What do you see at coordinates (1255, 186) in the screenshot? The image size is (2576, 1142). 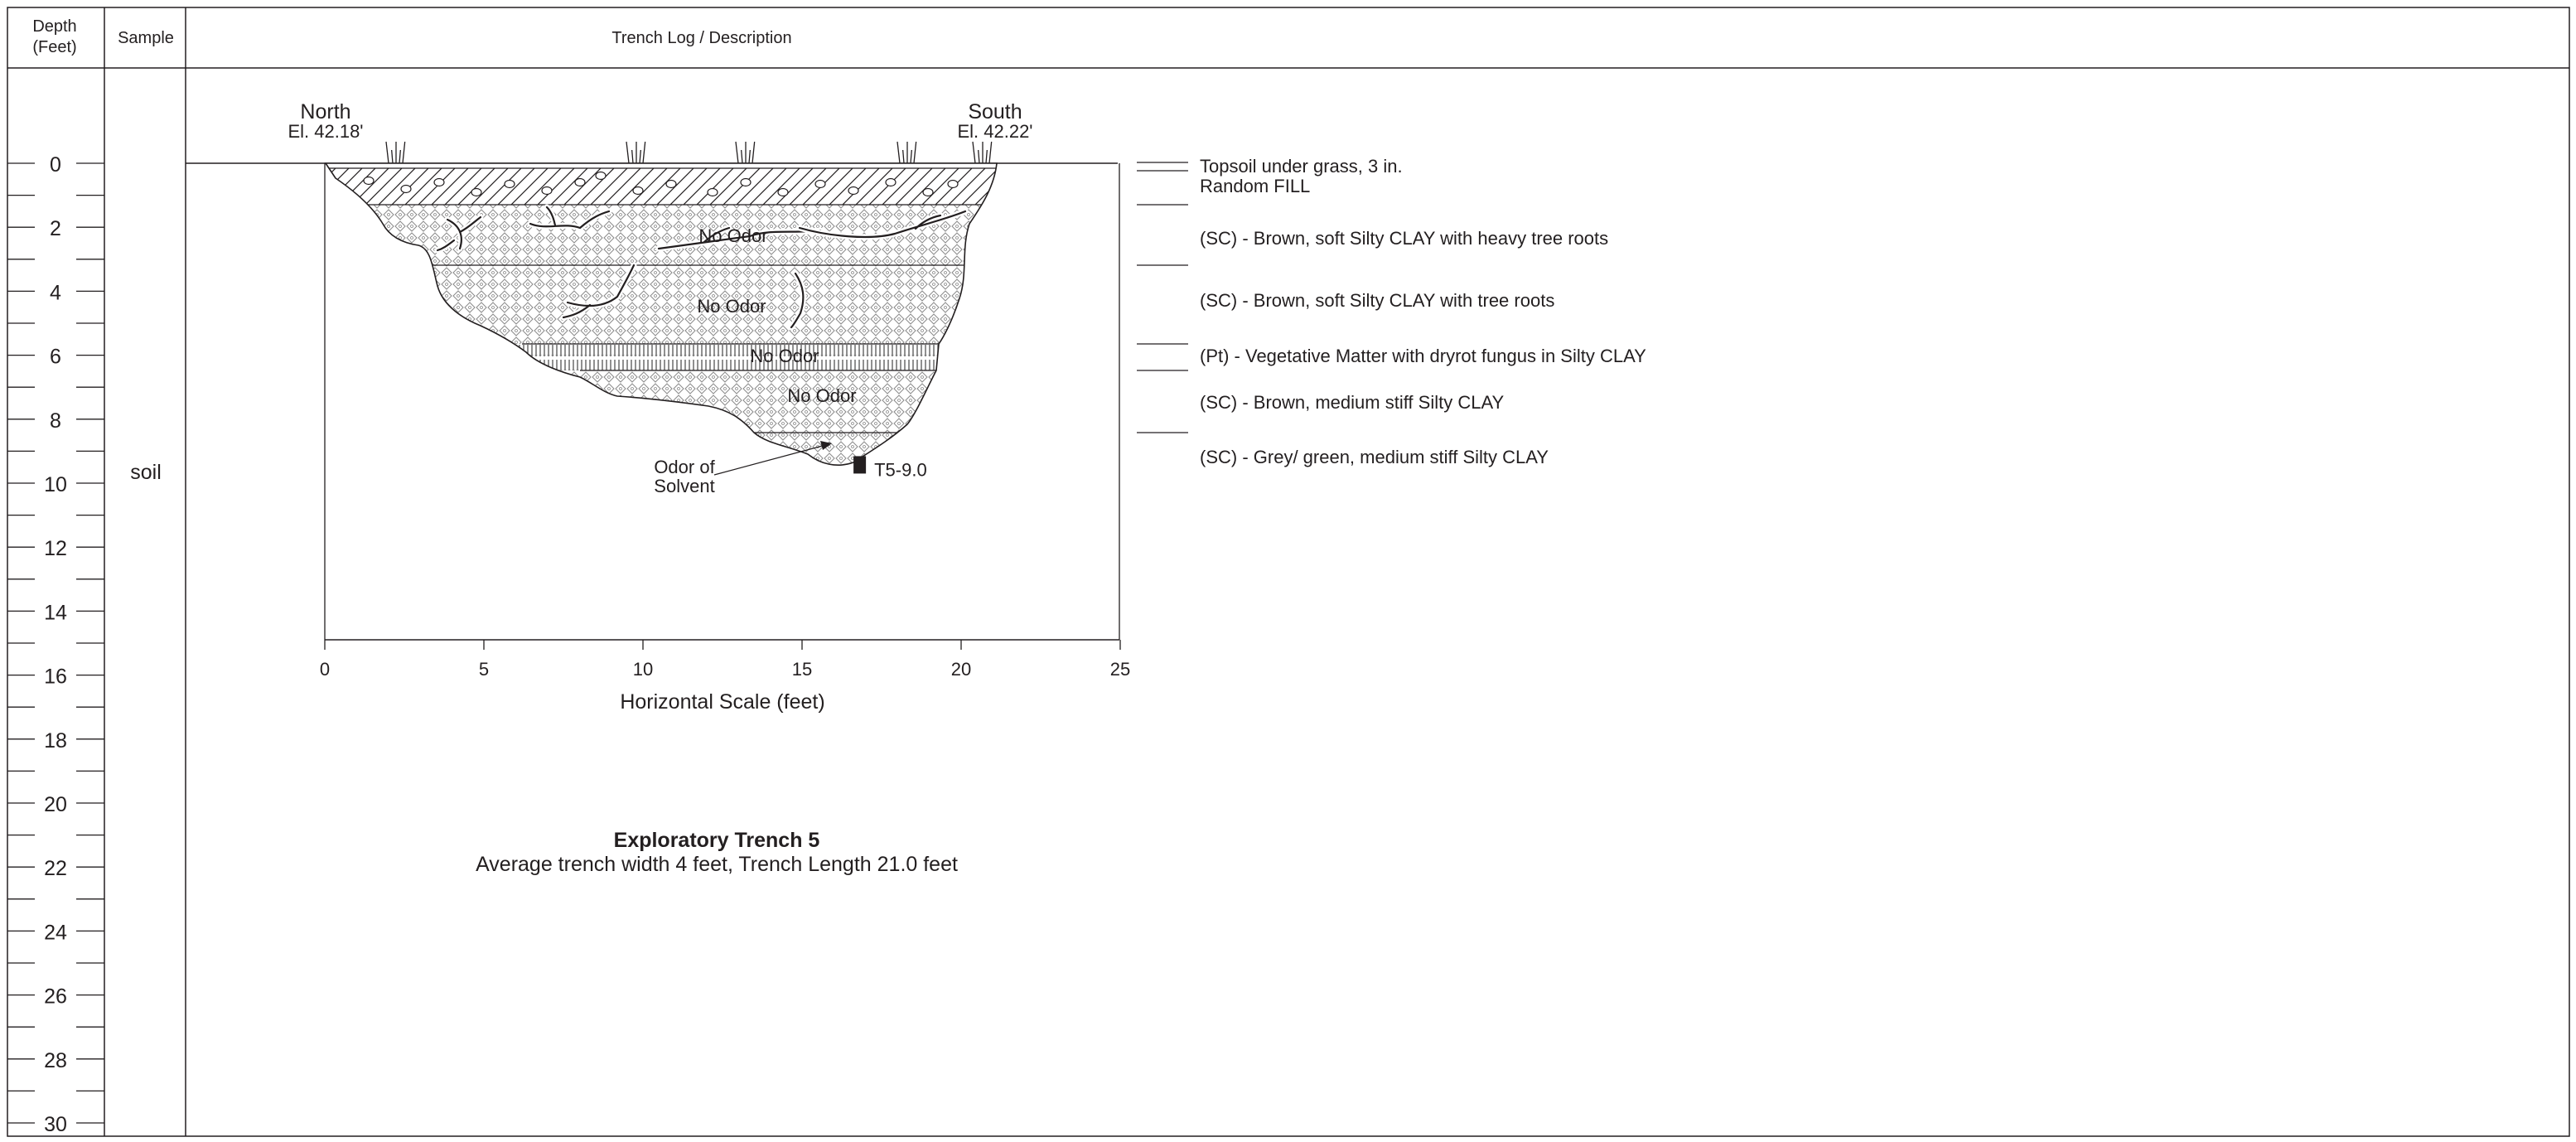 I see `strata-description: Random FILL` at bounding box center [1255, 186].